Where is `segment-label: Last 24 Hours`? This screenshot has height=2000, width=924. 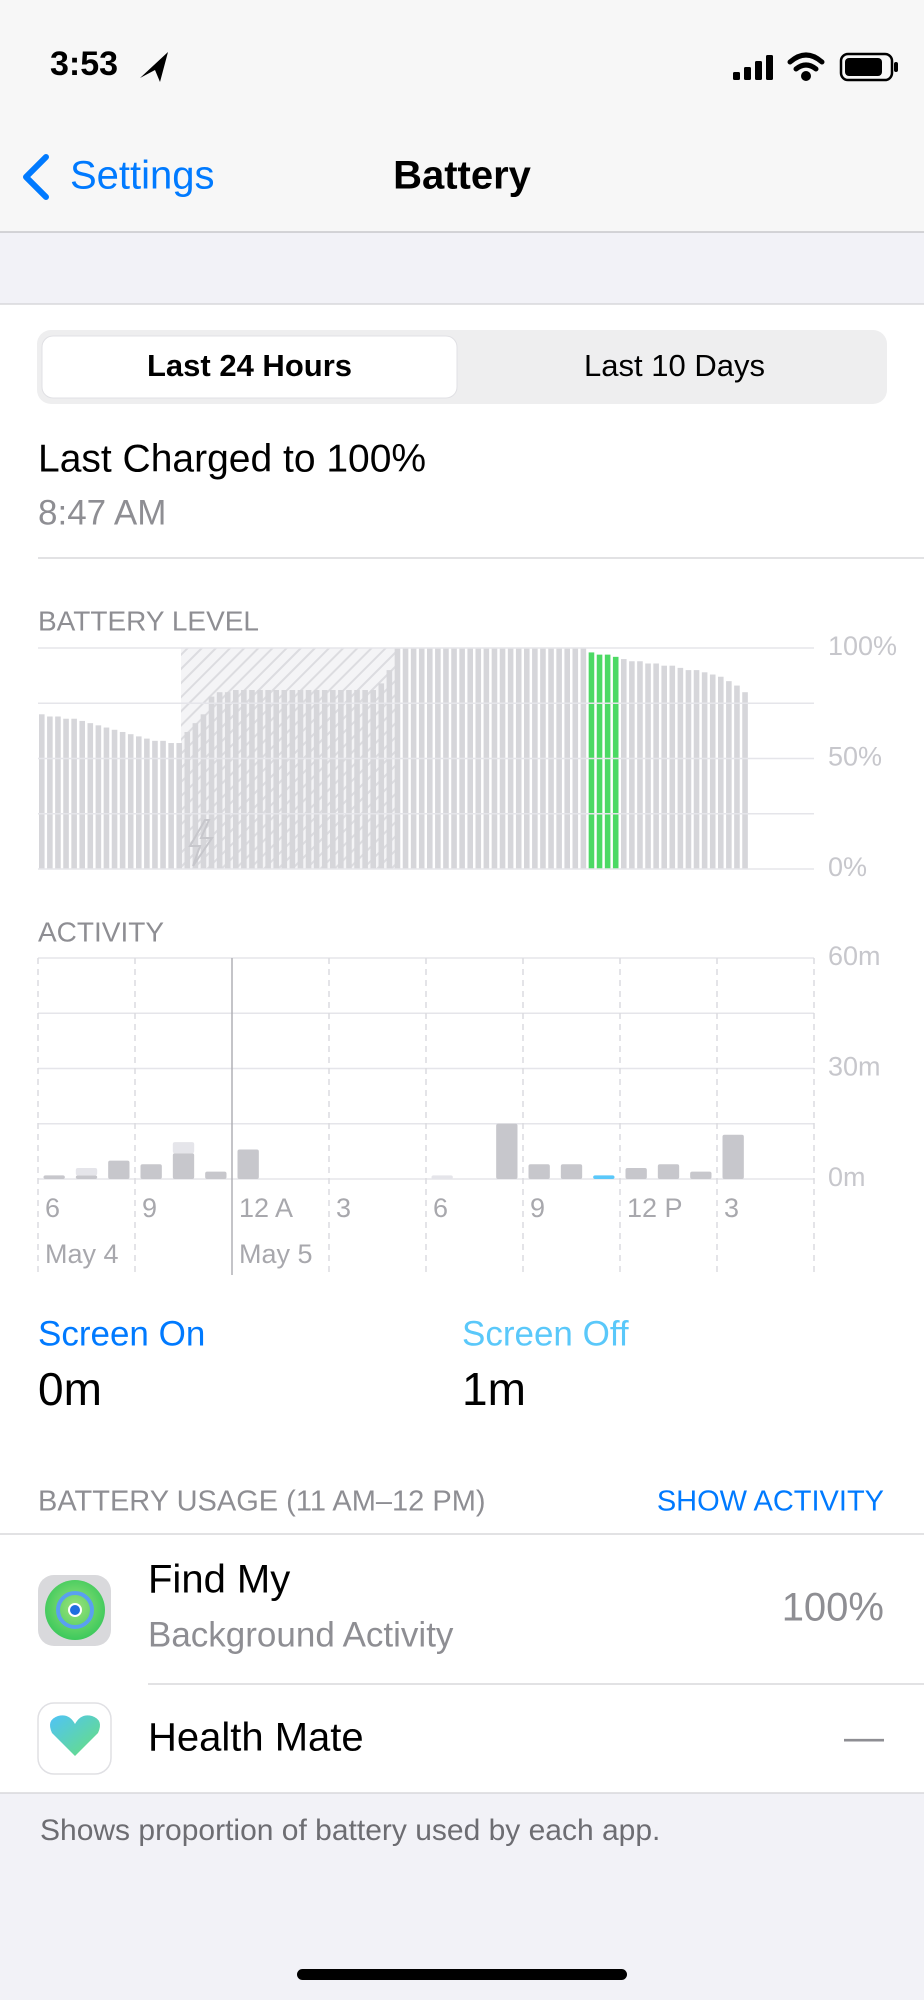 segment-label: Last 24 Hours is located at coordinates (249, 365).